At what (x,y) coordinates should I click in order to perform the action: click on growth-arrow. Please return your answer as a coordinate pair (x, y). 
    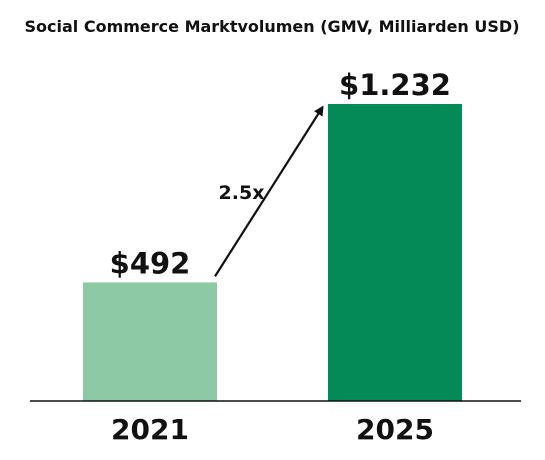
    Looking at the image, I should click on (269, 191).